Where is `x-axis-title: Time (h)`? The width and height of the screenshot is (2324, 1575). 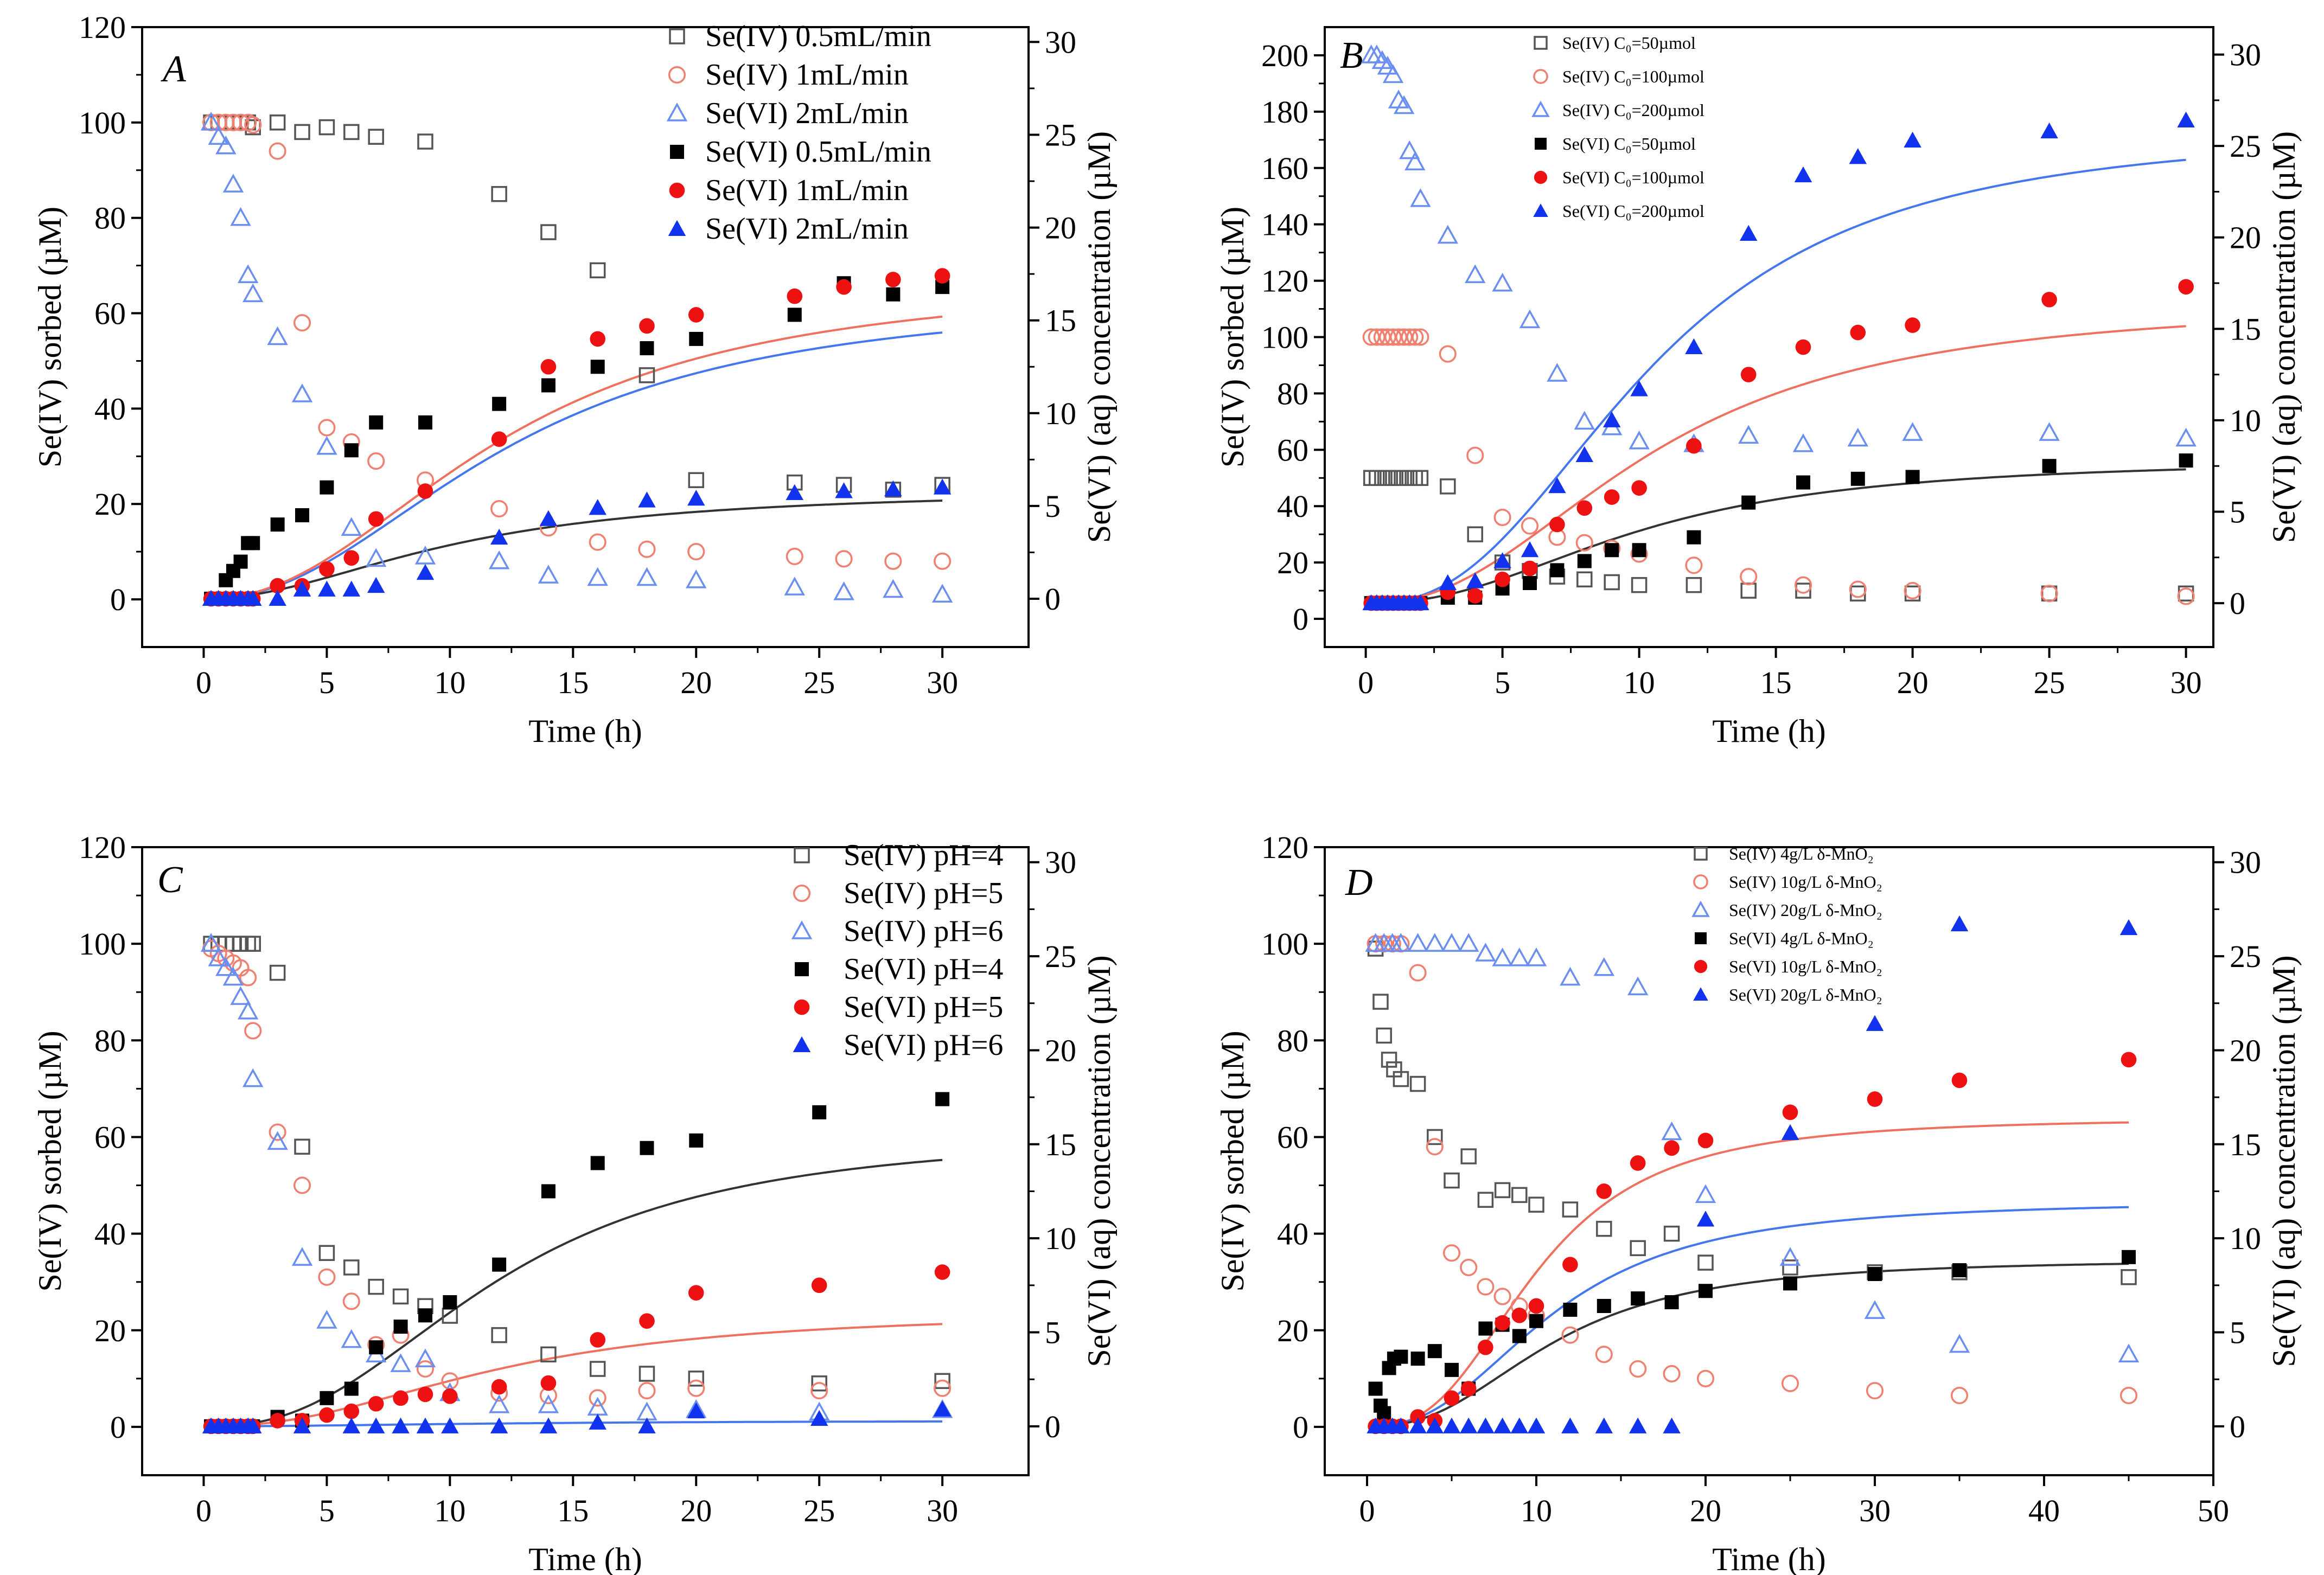 x-axis-title: Time (h) is located at coordinates (585, 731).